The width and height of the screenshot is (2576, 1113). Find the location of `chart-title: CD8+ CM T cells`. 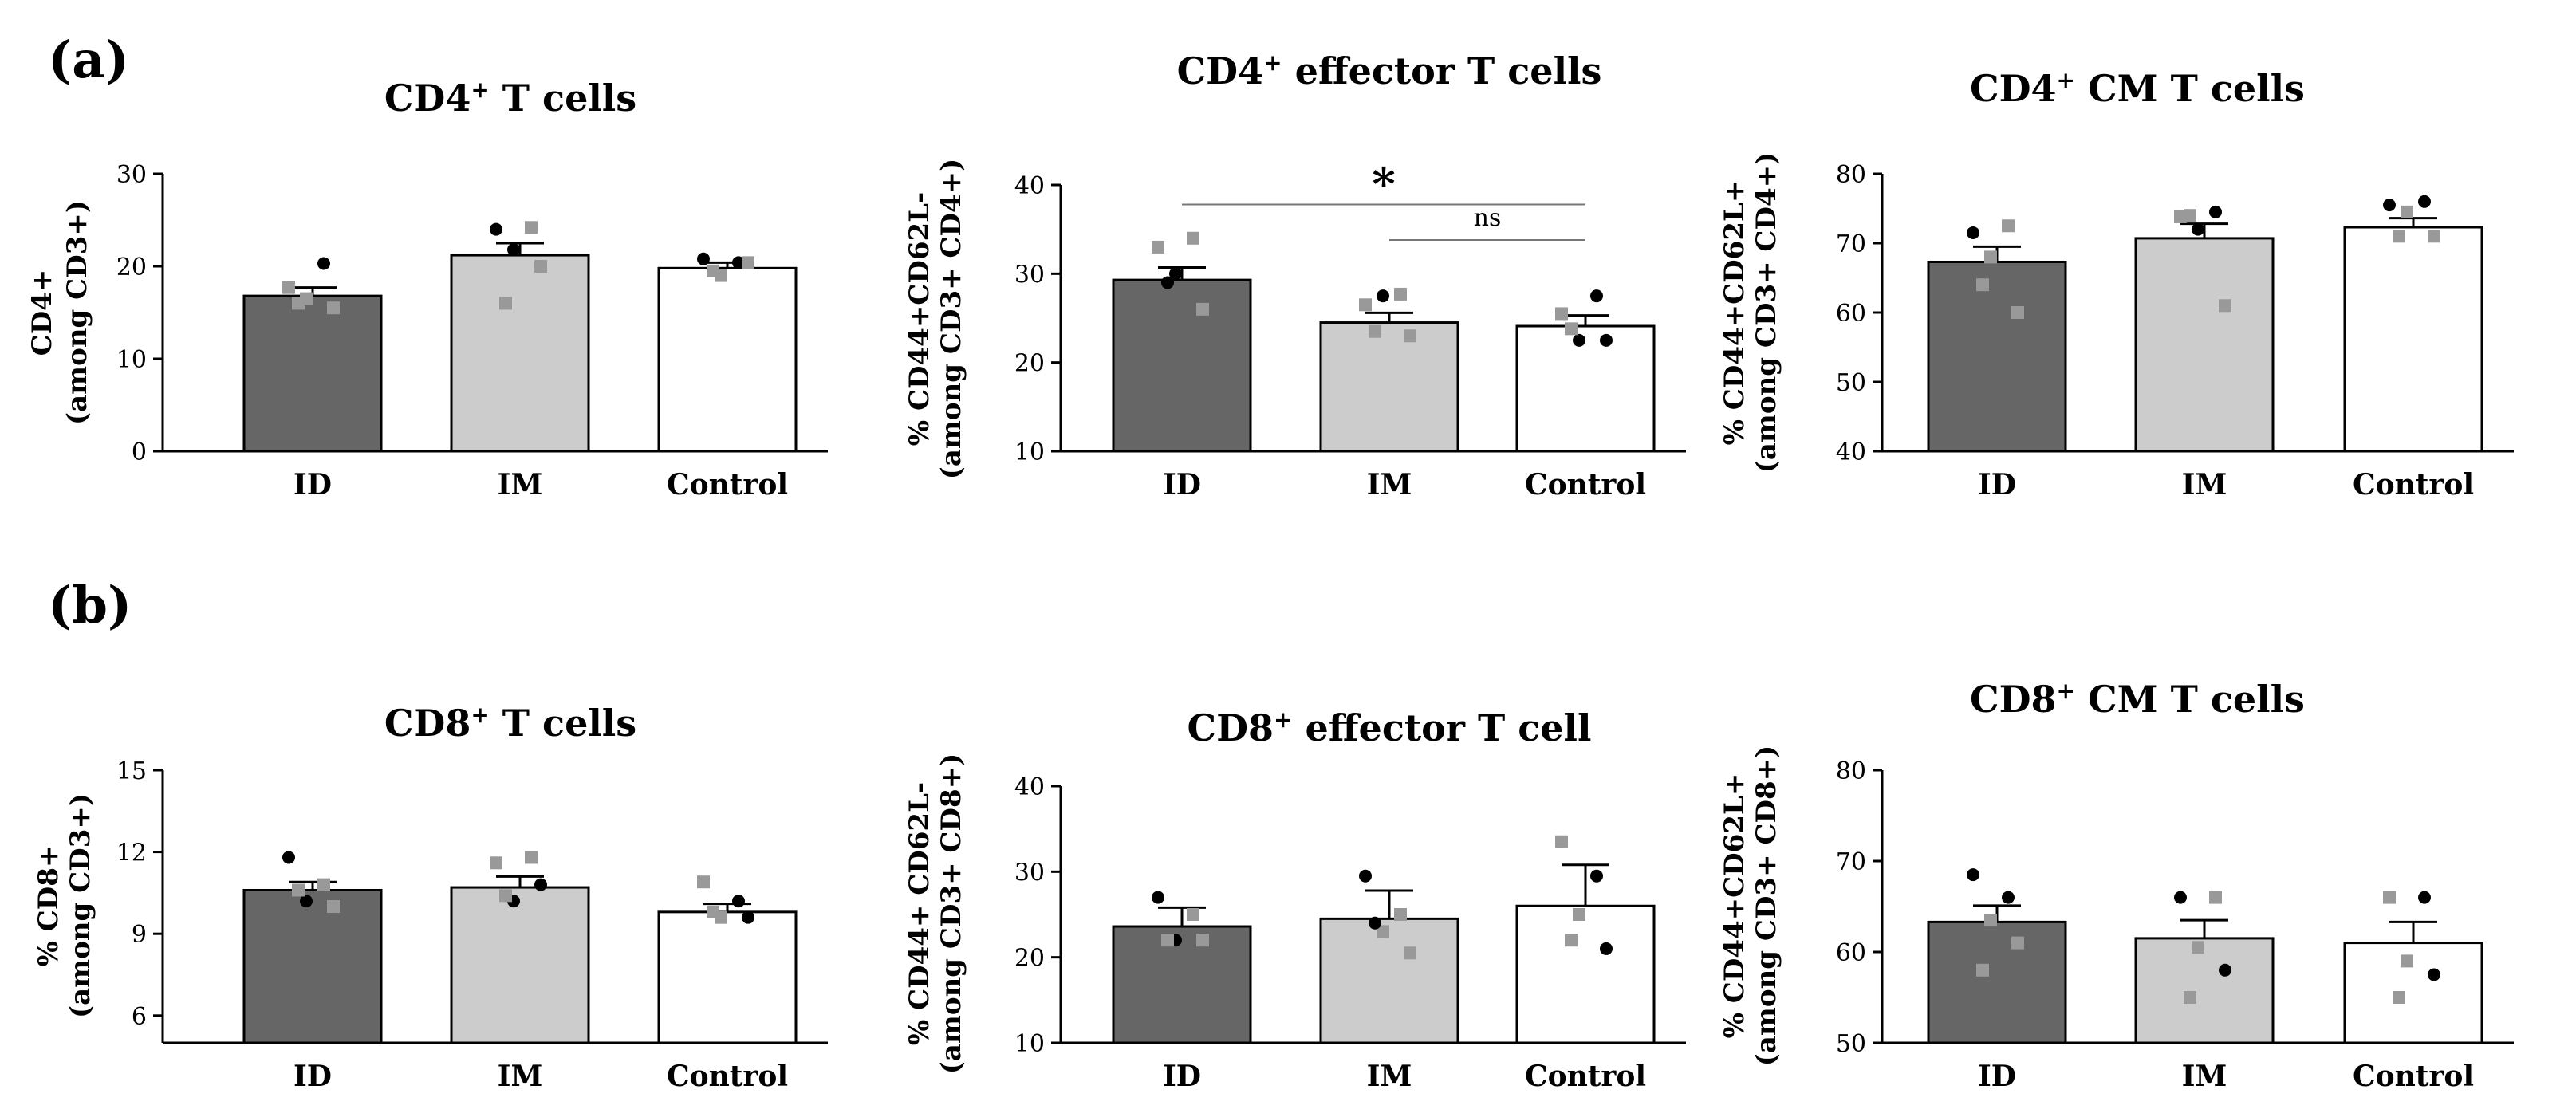

chart-title: CD8+ CM T cells is located at coordinates (2137, 700).